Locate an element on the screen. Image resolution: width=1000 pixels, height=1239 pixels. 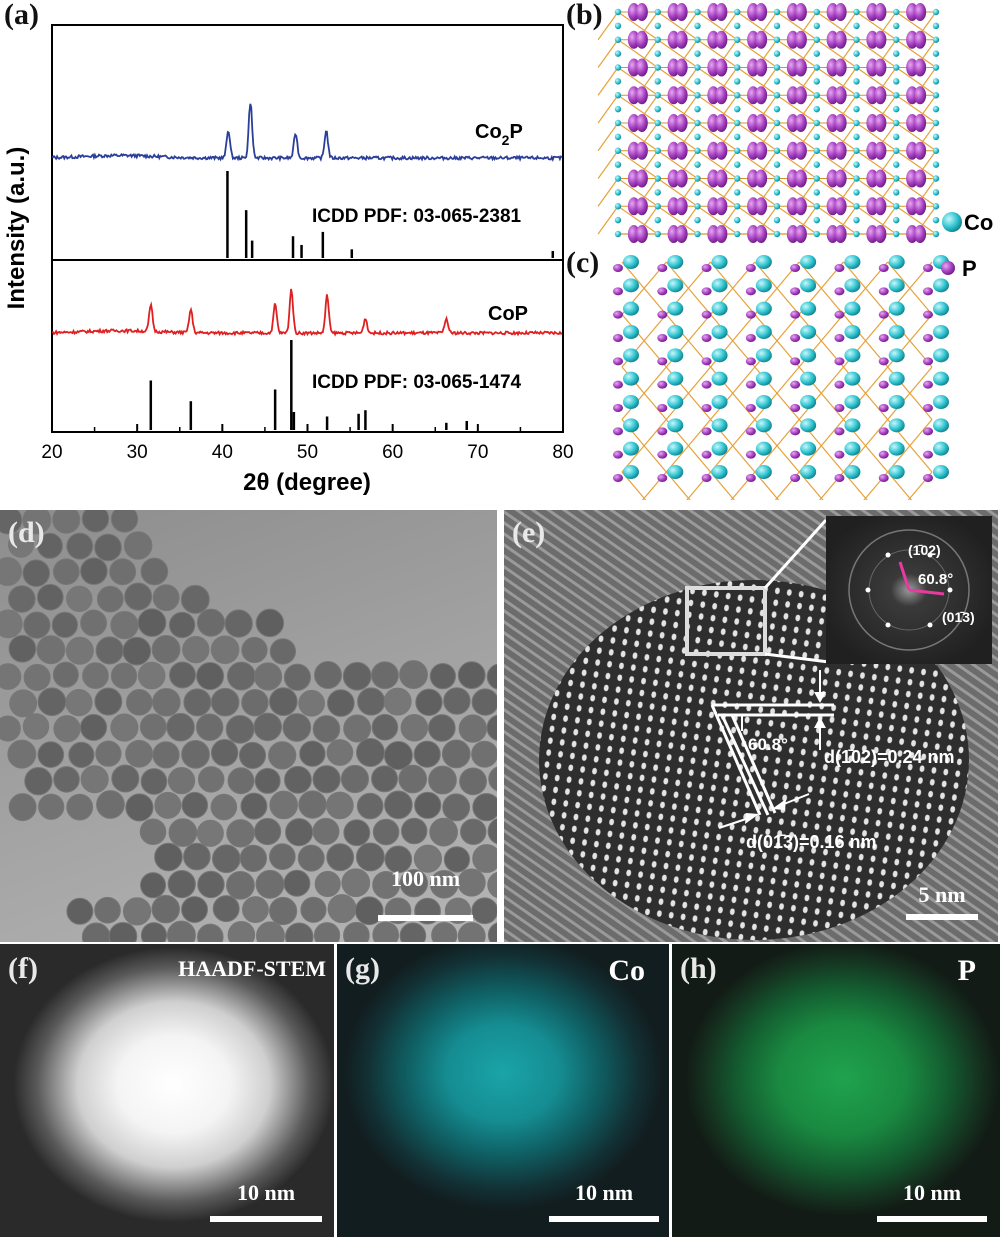
panel-label-a: (a) is located at coordinates (21, 15).